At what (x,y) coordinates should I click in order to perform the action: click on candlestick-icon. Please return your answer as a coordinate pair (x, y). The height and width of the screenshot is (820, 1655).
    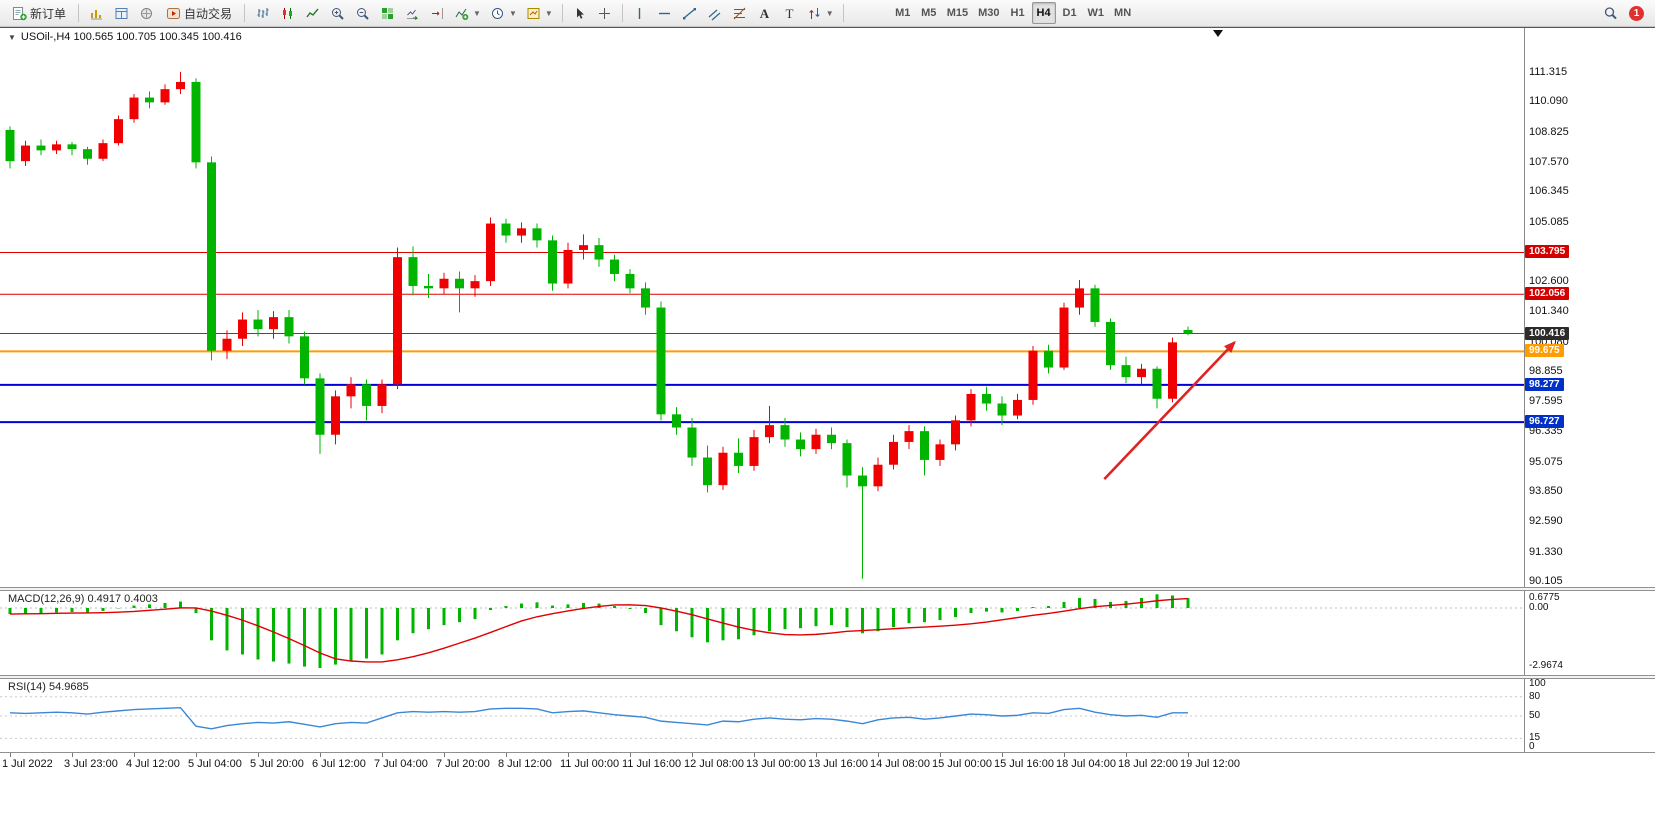
    Looking at the image, I should click on (287, 13).